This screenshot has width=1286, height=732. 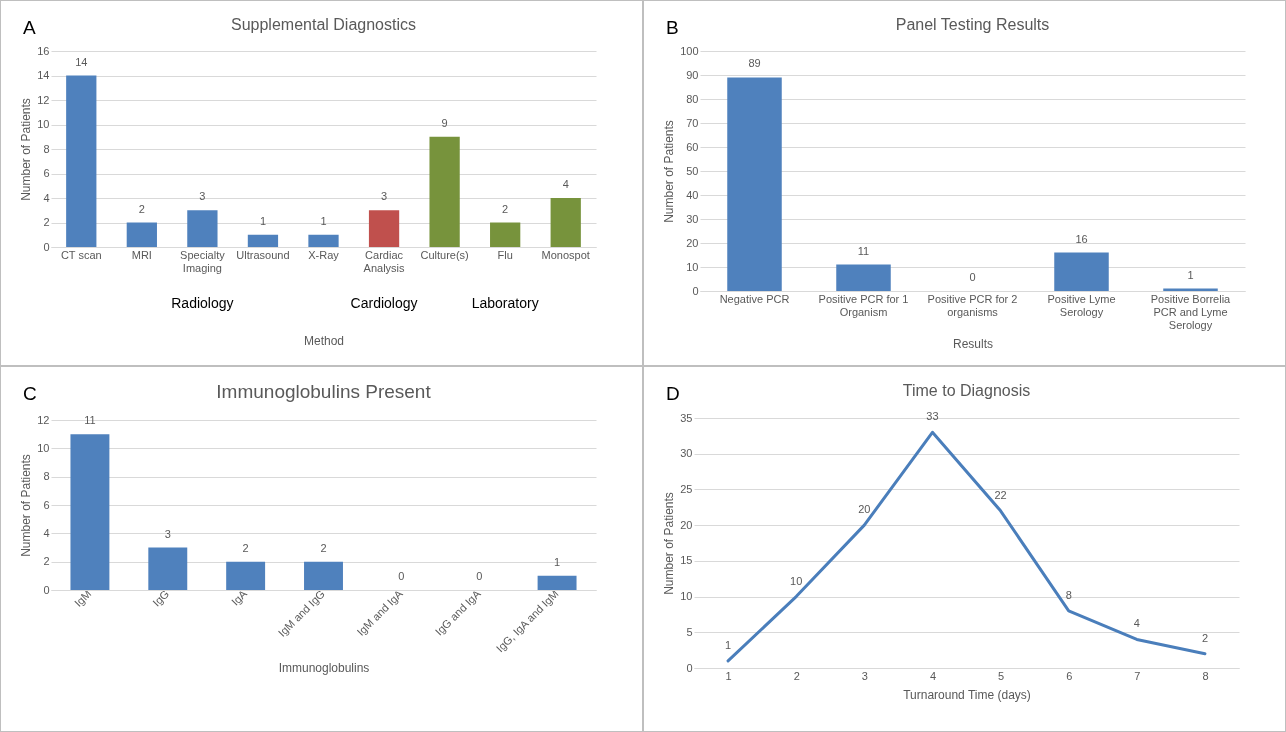 I want to click on data-label: 89, so click(x=754, y=63).